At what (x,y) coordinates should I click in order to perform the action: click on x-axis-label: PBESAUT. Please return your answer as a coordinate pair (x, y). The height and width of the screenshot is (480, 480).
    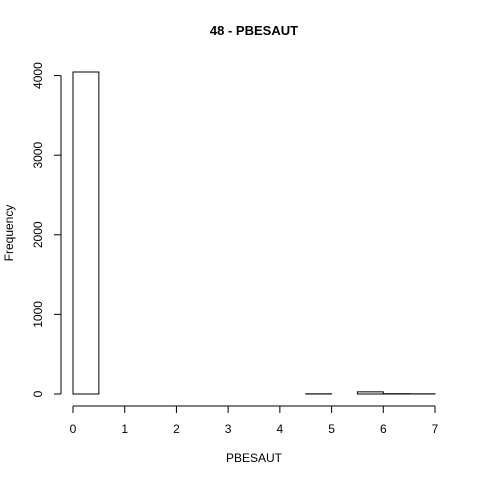
    Looking at the image, I should click on (254, 458).